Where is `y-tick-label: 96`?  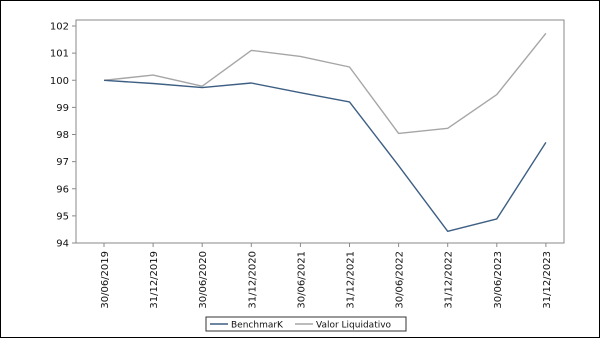 y-tick-label: 96 is located at coordinates (62, 189).